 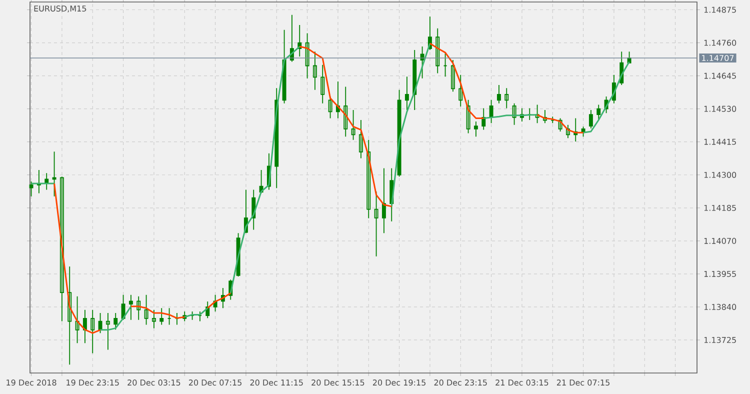 What do you see at coordinates (720, 43) in the screenshot?
I see `y-tick-label: 1.14760` at bounding box center [720, 43].